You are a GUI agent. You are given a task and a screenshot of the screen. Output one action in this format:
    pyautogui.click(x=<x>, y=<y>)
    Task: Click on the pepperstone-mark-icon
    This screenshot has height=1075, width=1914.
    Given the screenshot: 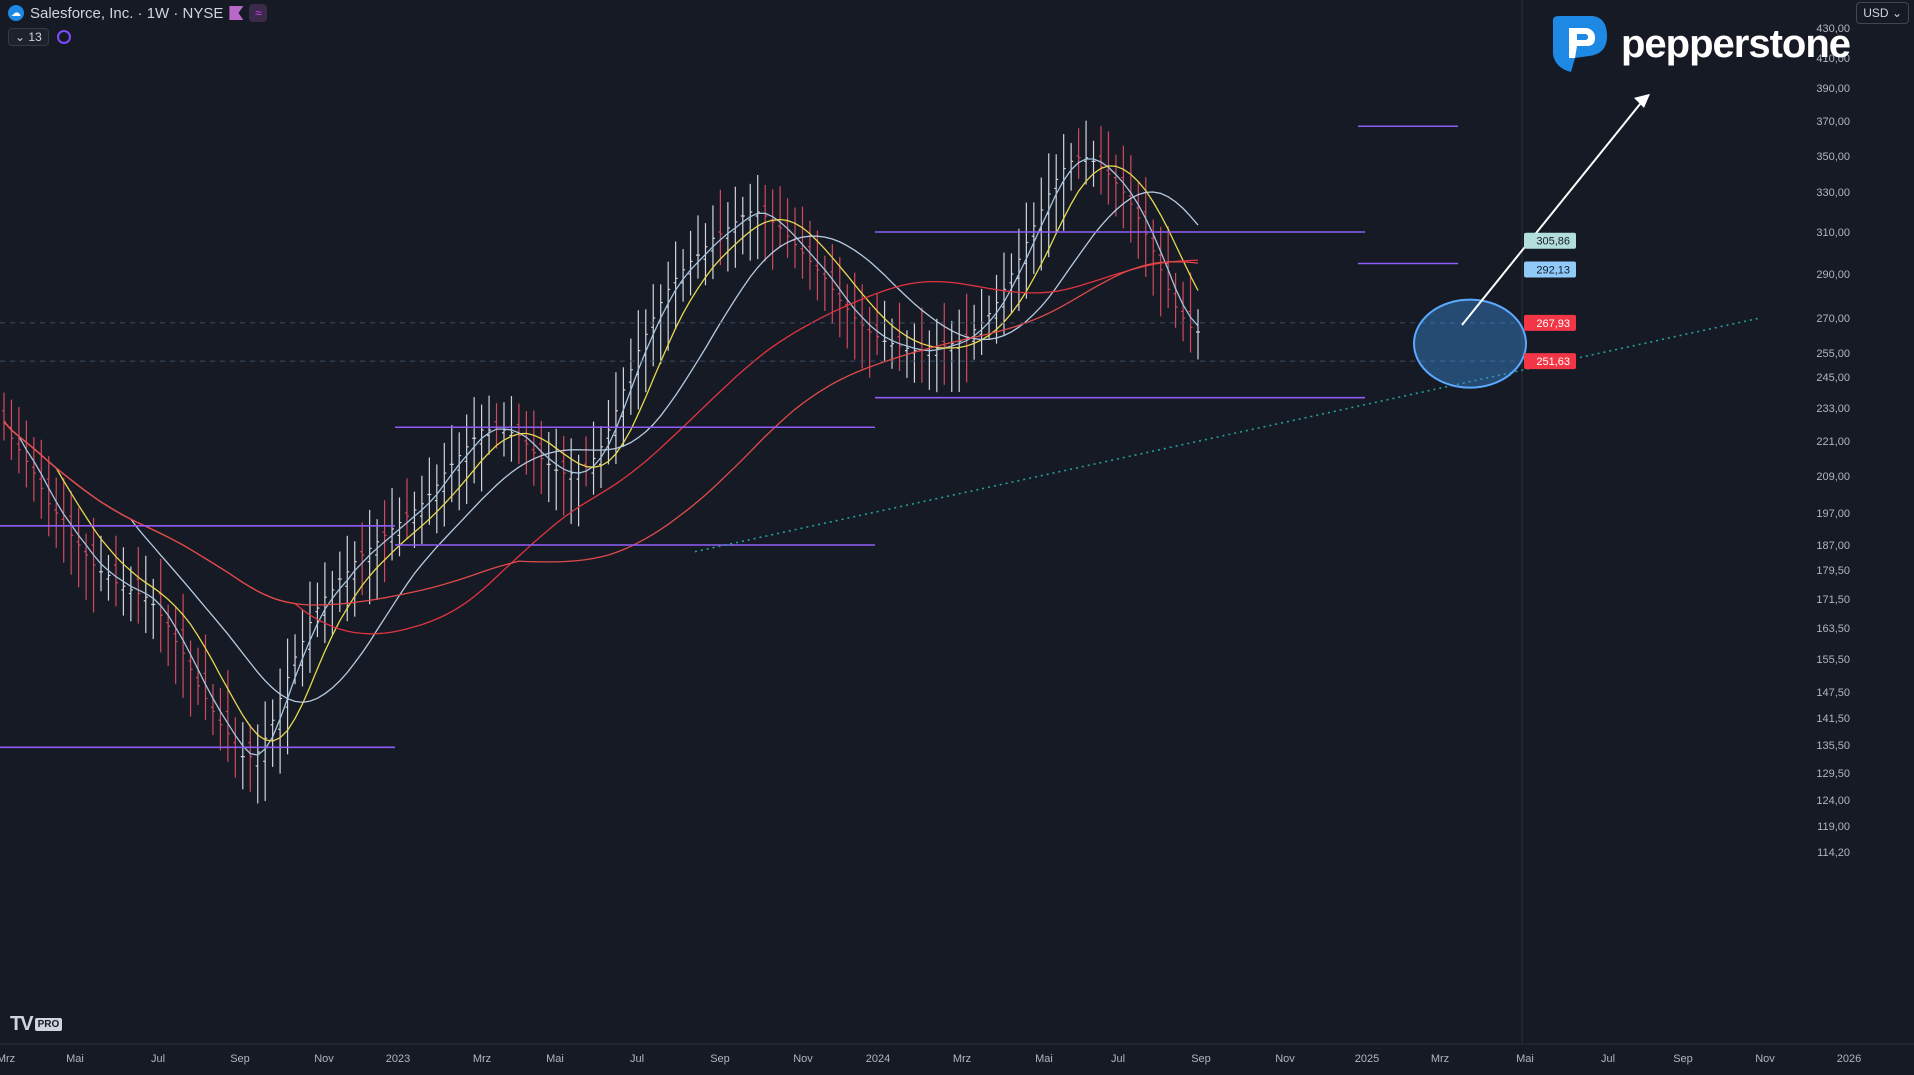 What is the action you would take?
    pyautogui.click(x=1580, y=44)
    